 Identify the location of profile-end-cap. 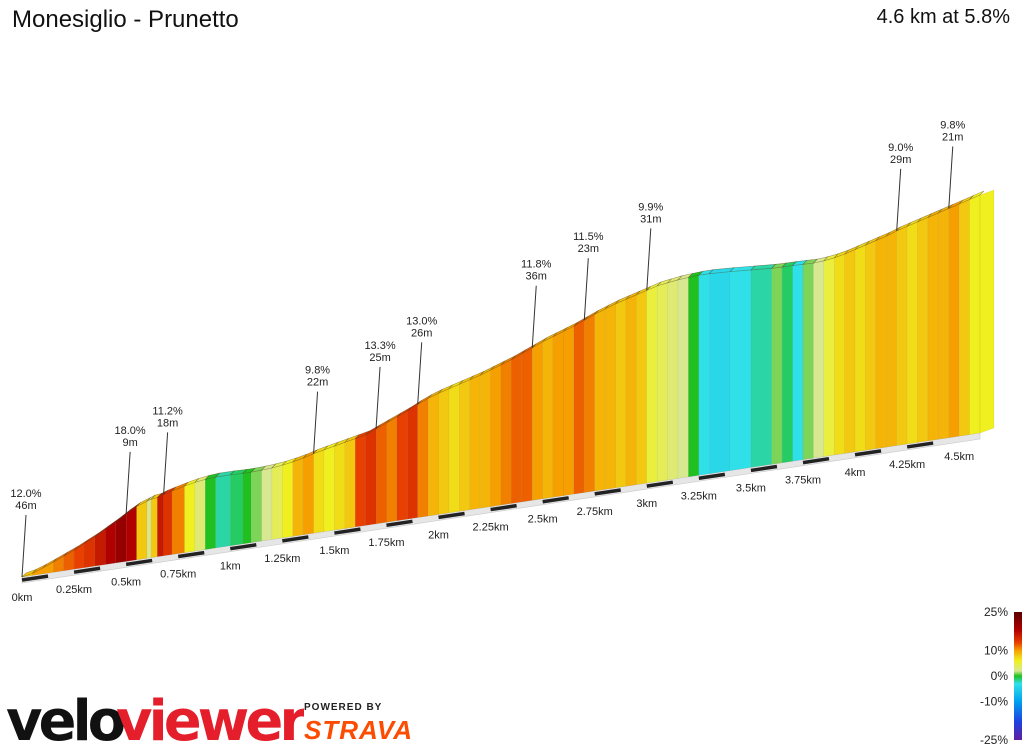
(987, 311).